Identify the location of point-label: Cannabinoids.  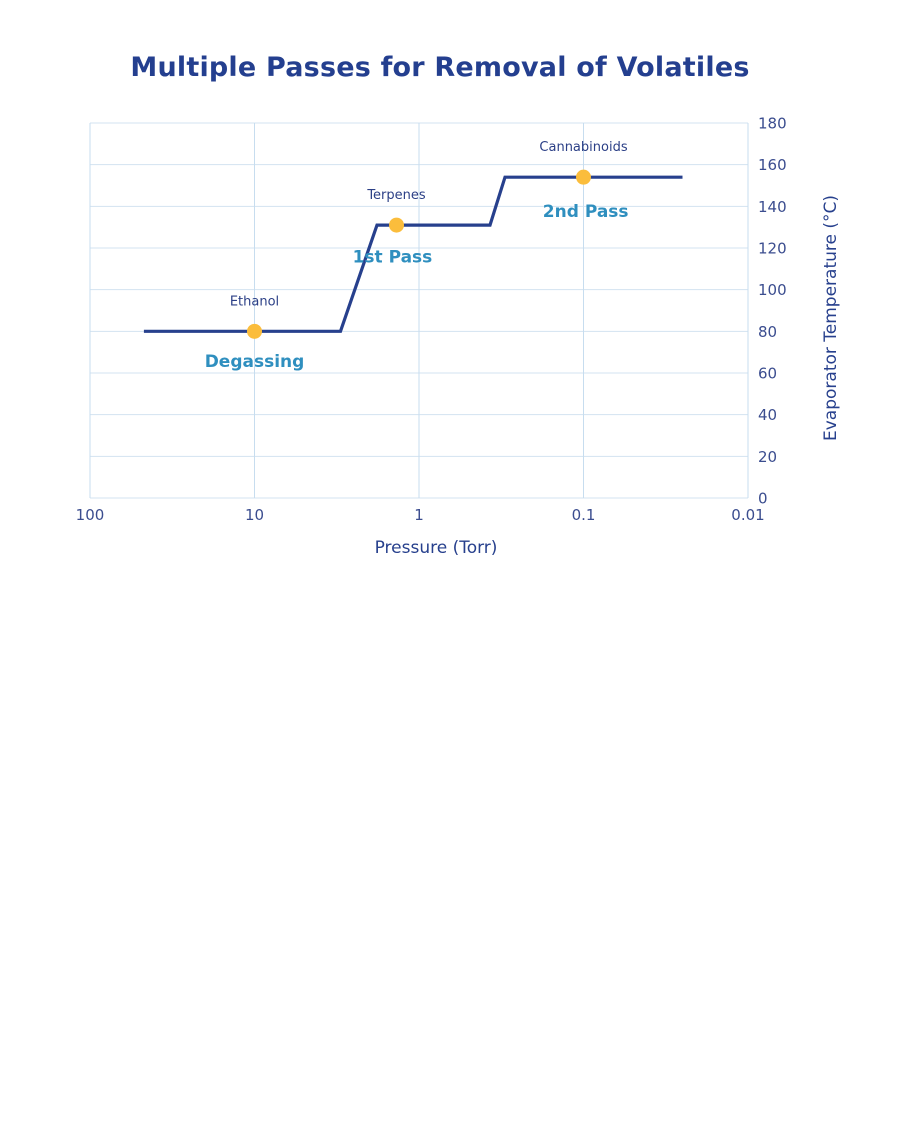
(583, 147).